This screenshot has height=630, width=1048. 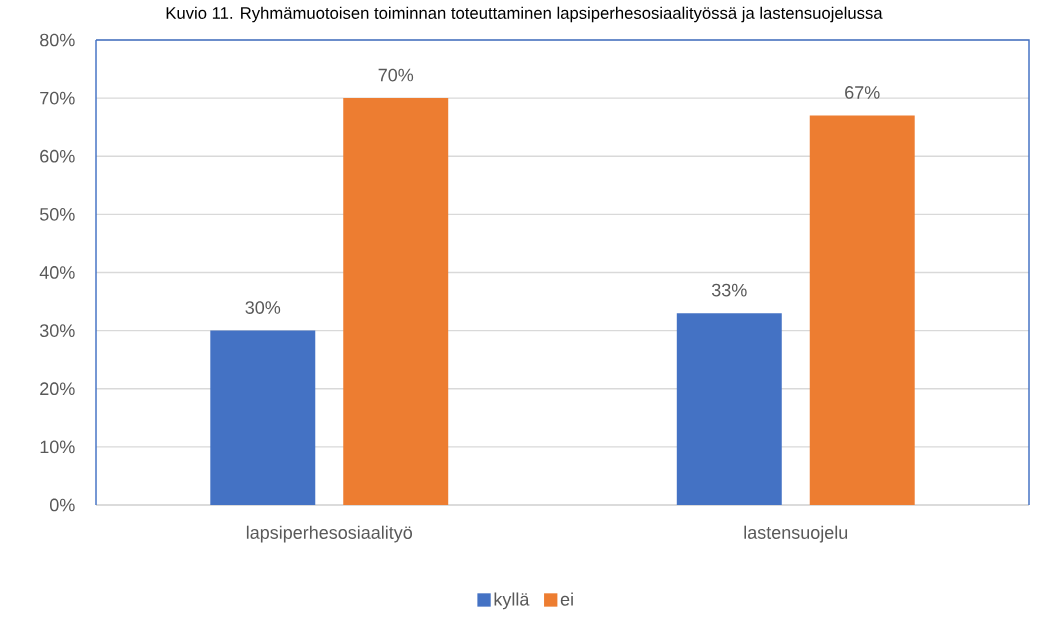 What do you see at coordinates (57, 272) in the screenshot?
I see `y-tick-label: 40%` at bounding box center [57, 272].